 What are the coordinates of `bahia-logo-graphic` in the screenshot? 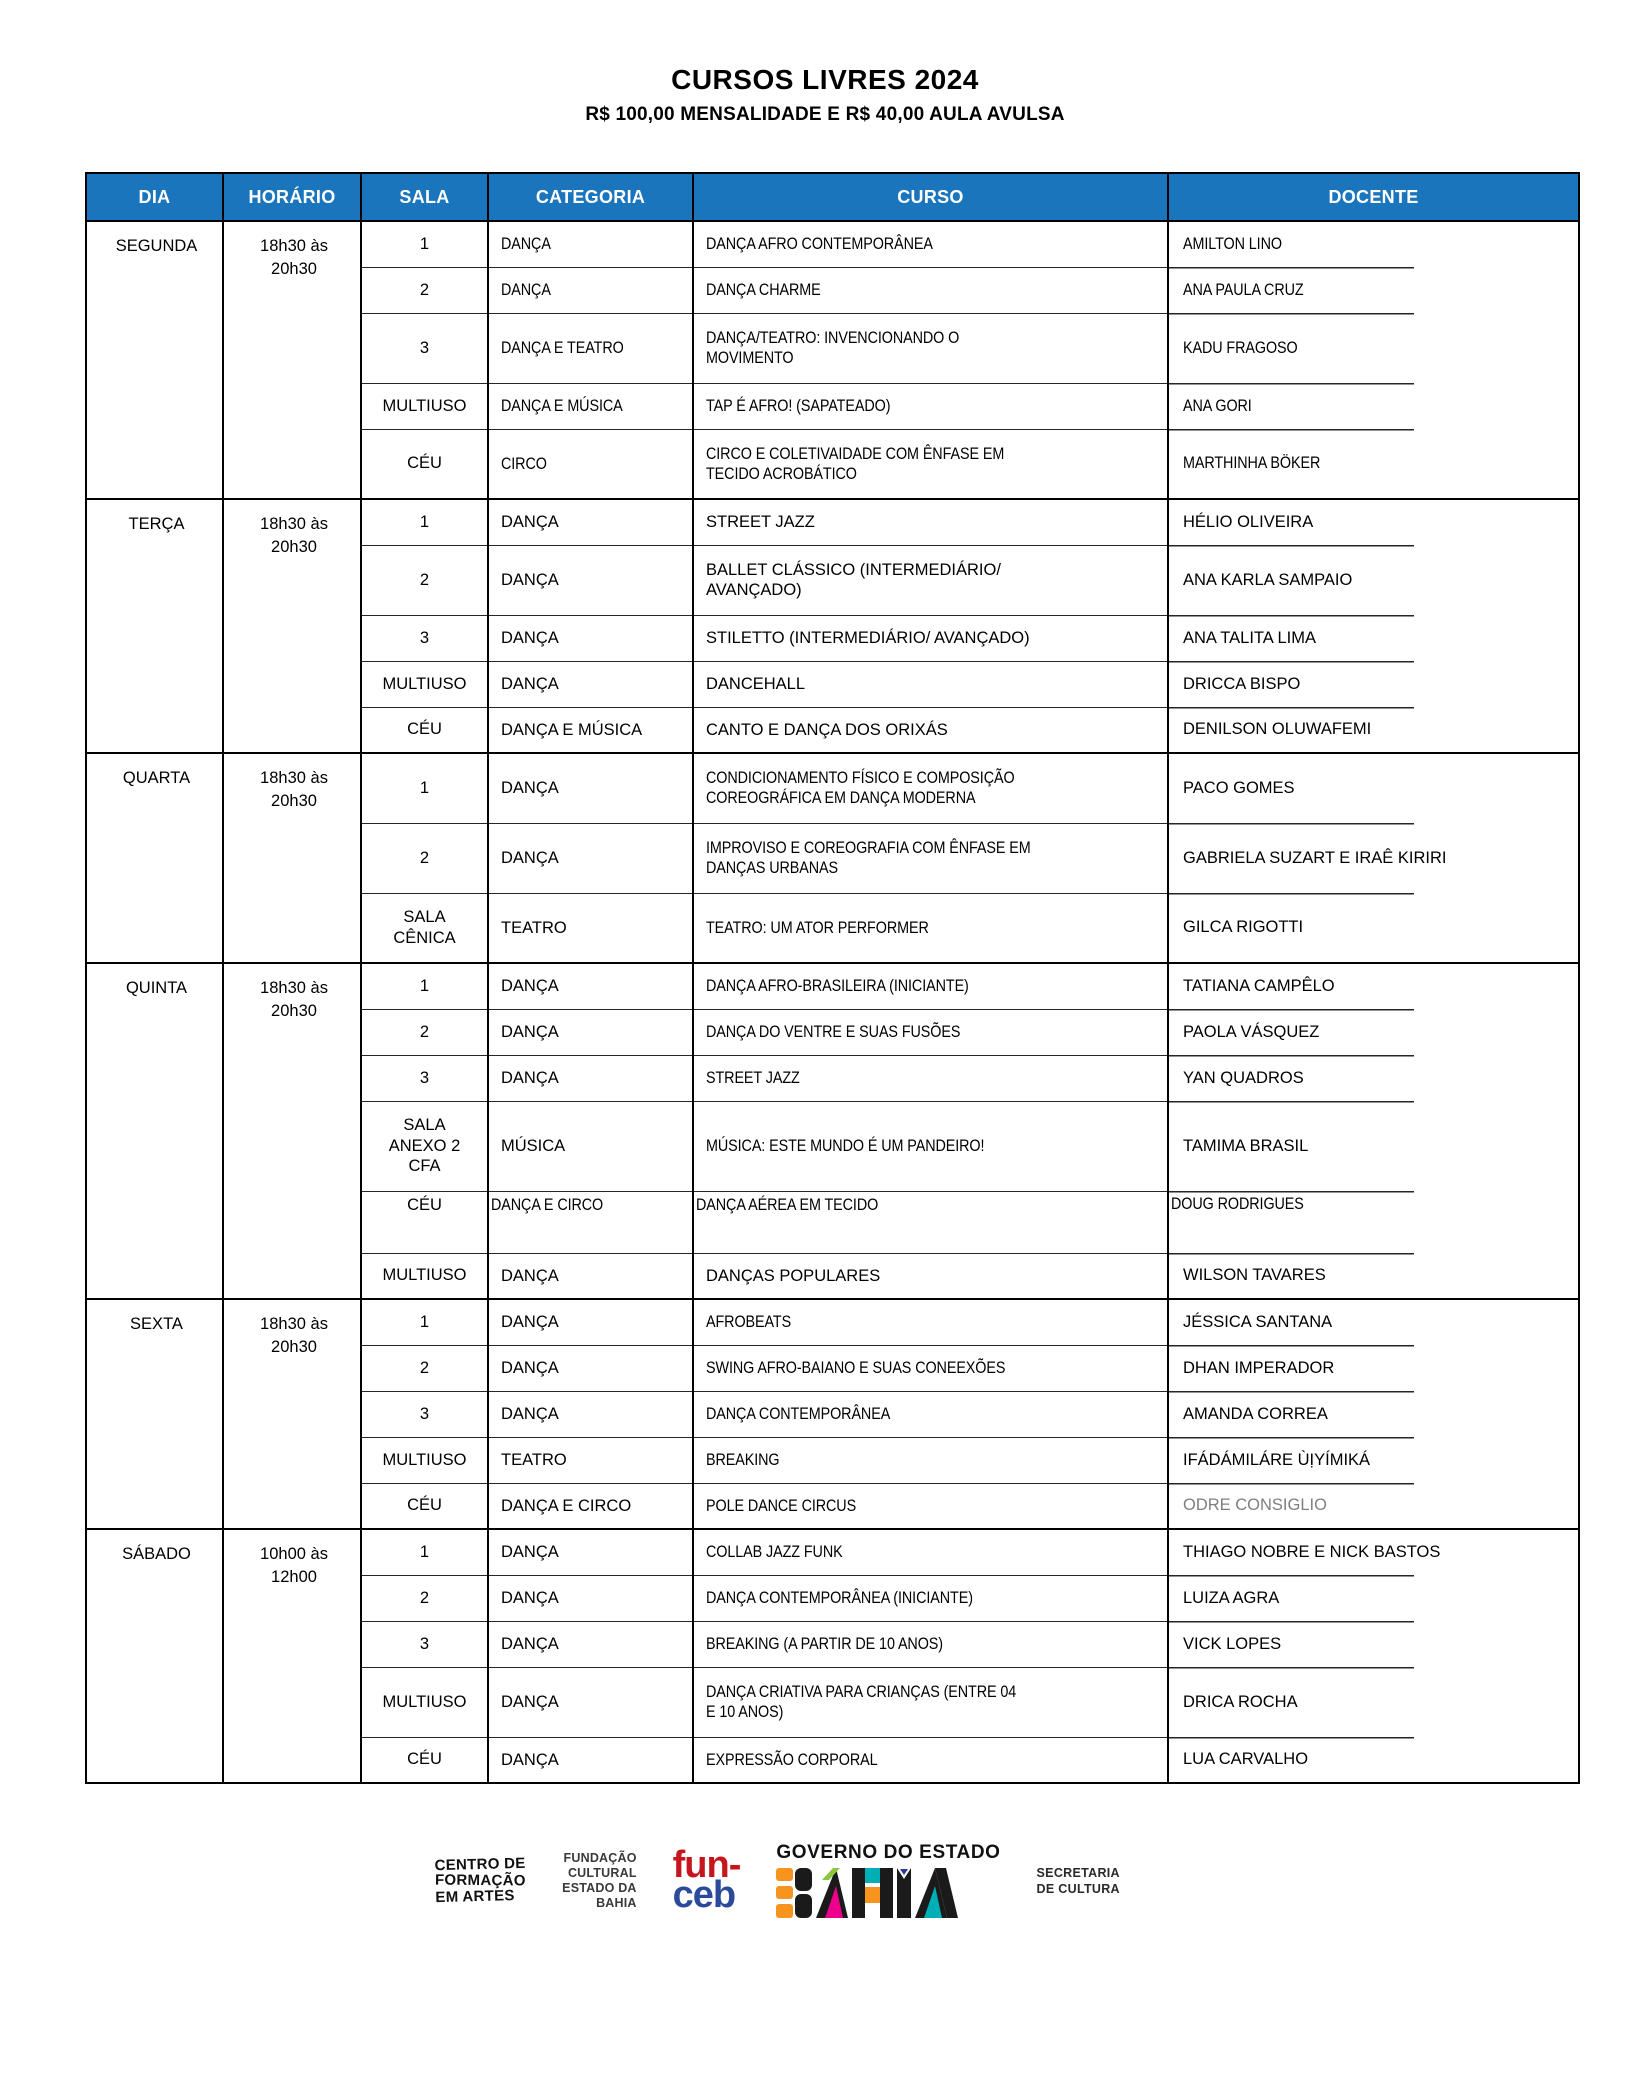 It's located at (867, 1893).